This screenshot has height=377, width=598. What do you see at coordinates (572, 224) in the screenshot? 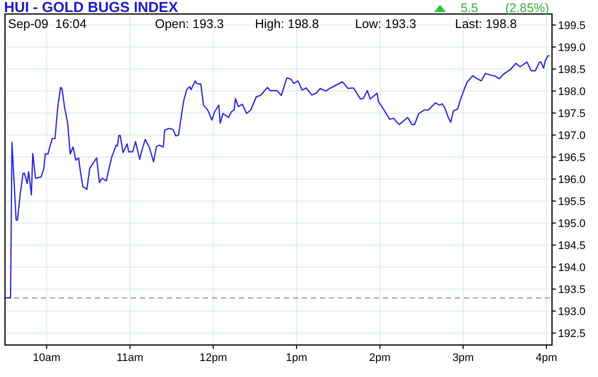
I see `y-tick-label: 195.0` at bounding box center [572, 224].